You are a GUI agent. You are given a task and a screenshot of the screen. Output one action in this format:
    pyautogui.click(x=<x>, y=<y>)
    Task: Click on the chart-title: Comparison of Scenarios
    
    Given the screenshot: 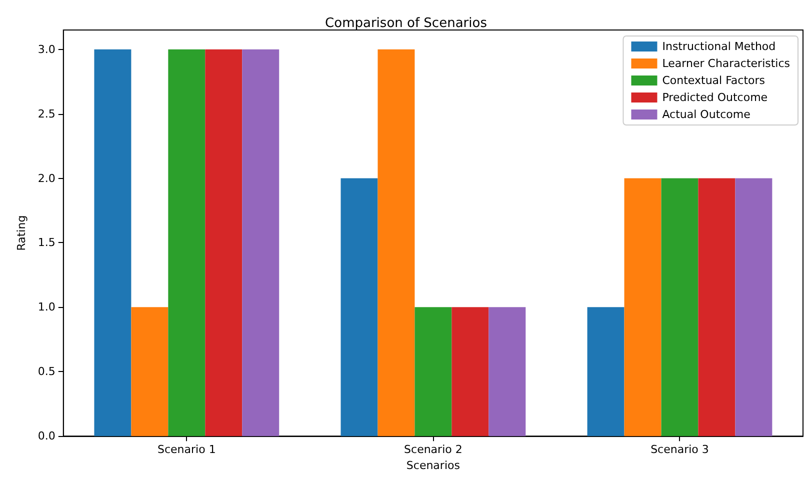 What is the action you would take?
    pyautogui.click(x=406, y=23)
    